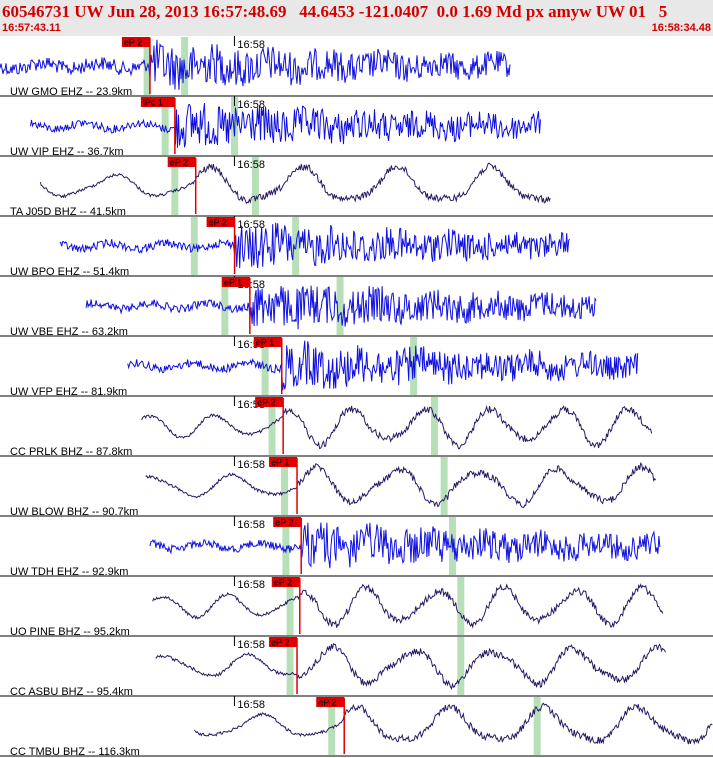 The width and height of the screenshot is (713, 758). Describe the element at coordinates (66, 152) in the screenshot. I see `trace-label-vip: UW VIP EHZ -- 36.7km` at that location.